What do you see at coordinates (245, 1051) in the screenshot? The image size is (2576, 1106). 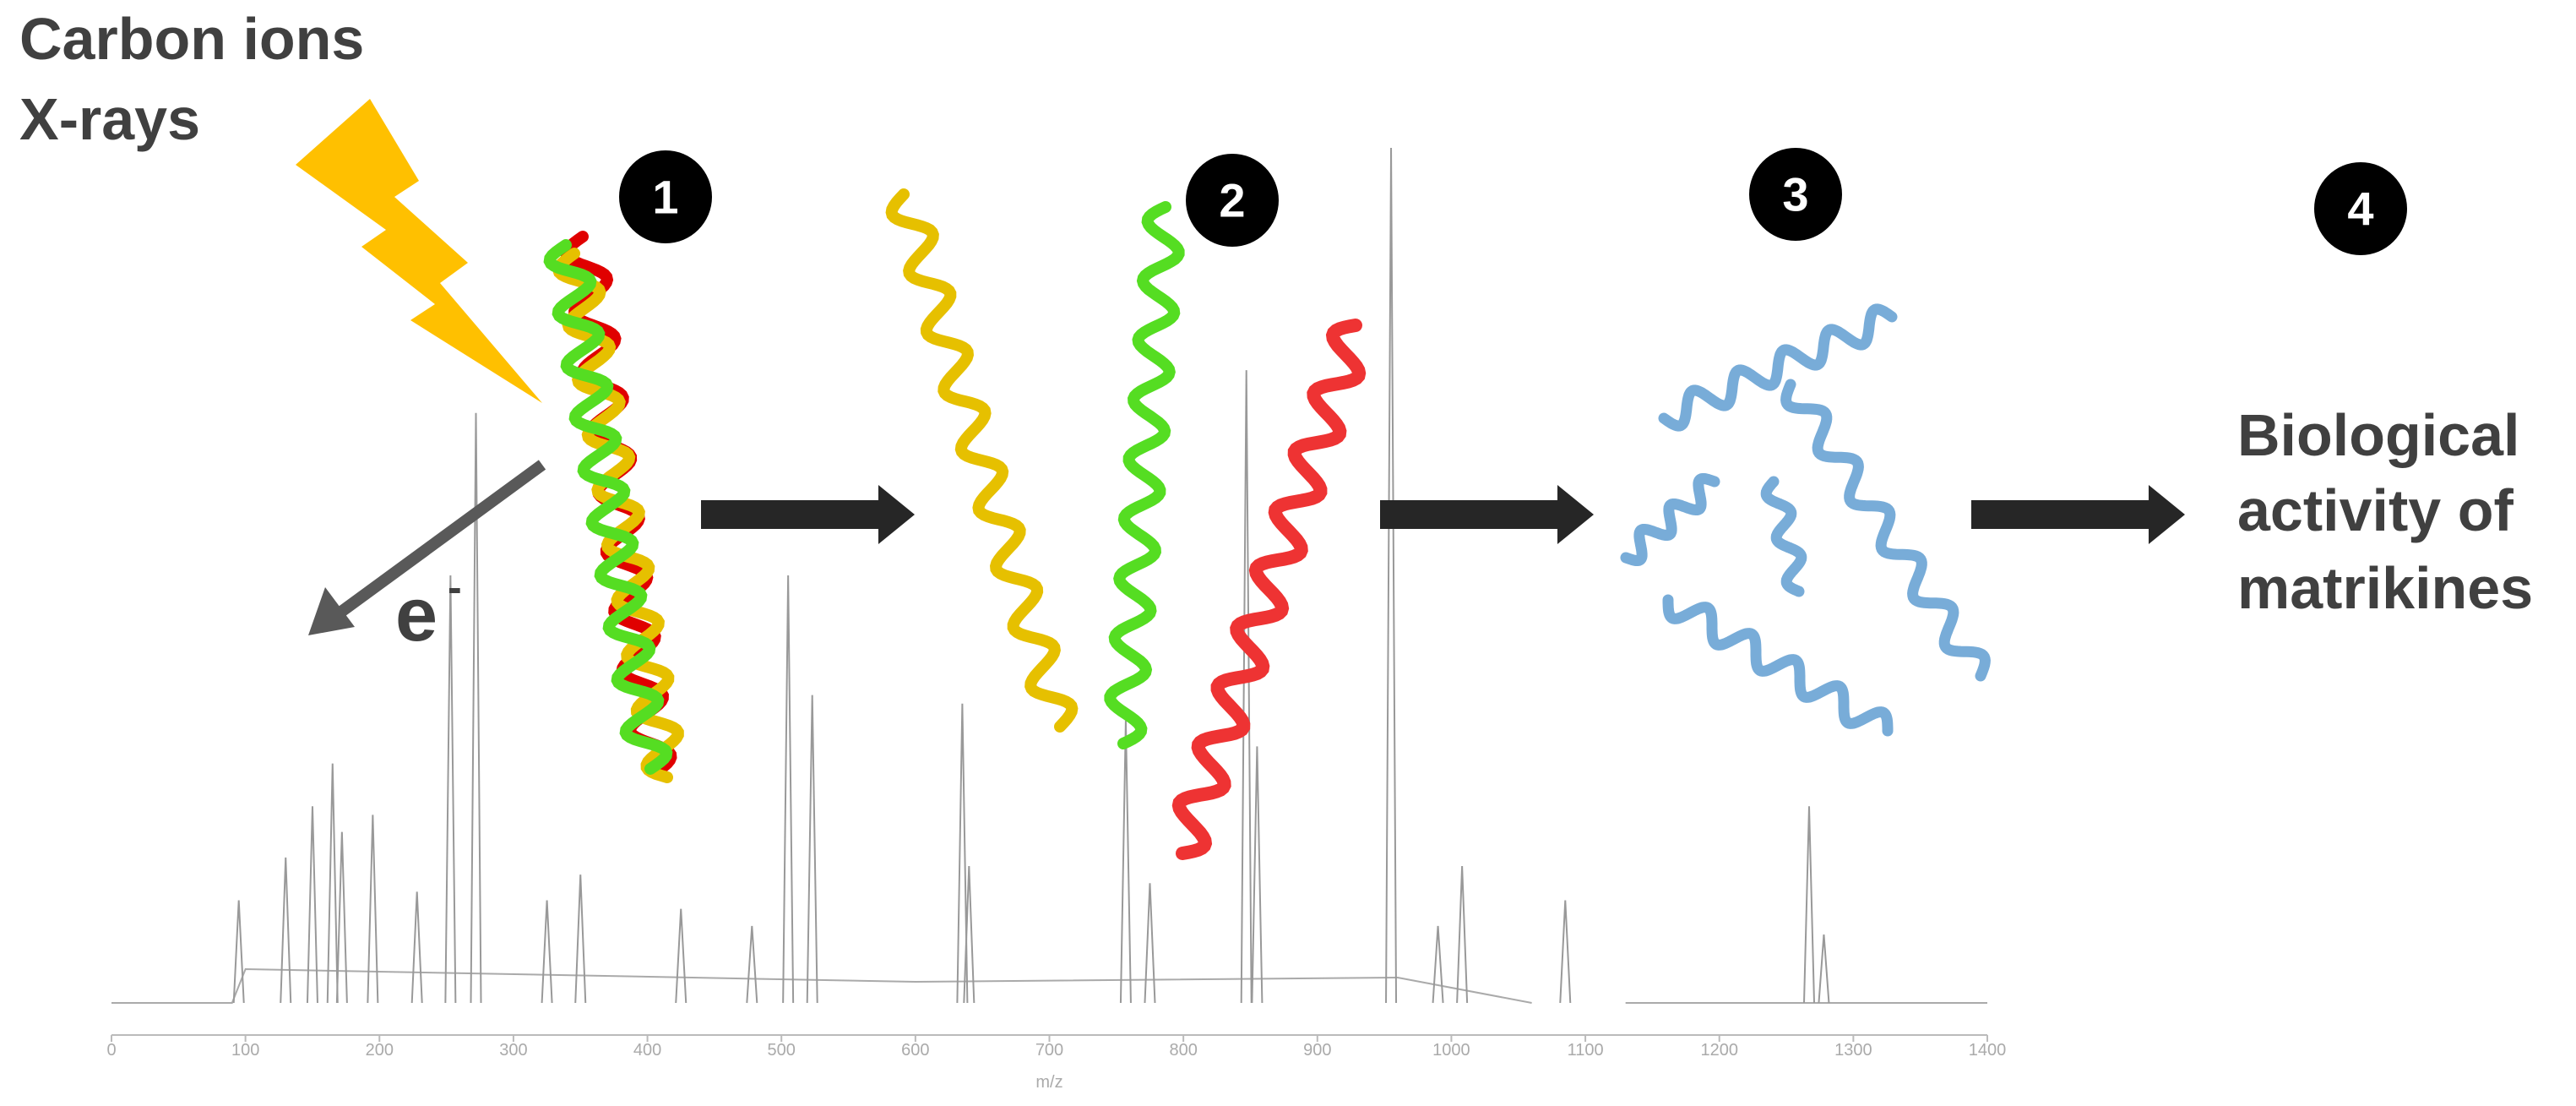 I see `x-tick-label: 100` at bounding box center [245, 1051].